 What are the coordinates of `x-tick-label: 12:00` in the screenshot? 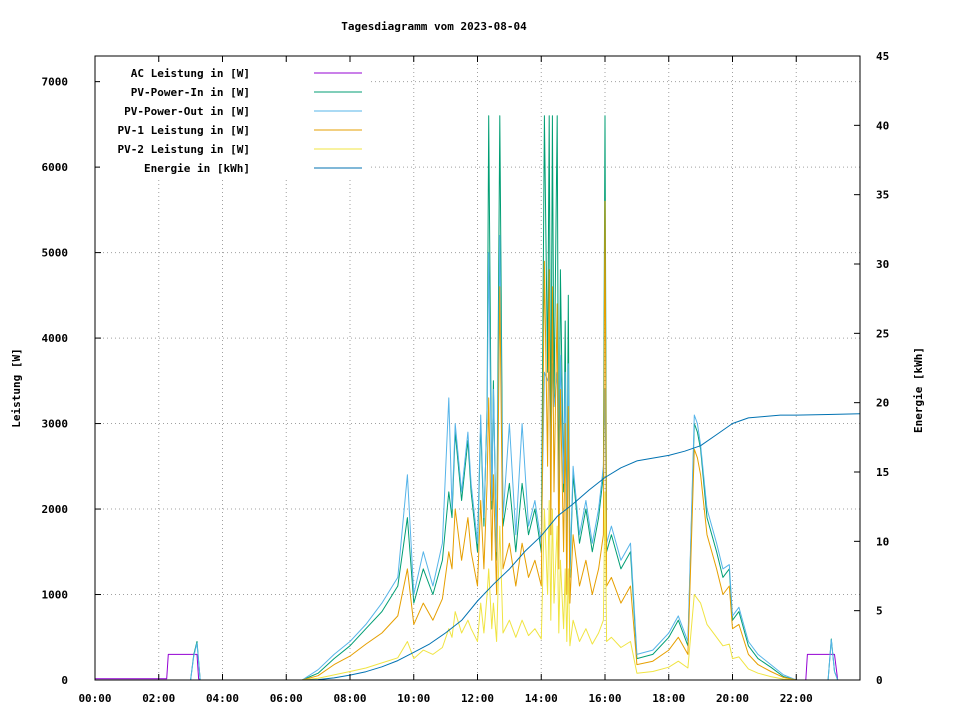 It's located at (477, 698).